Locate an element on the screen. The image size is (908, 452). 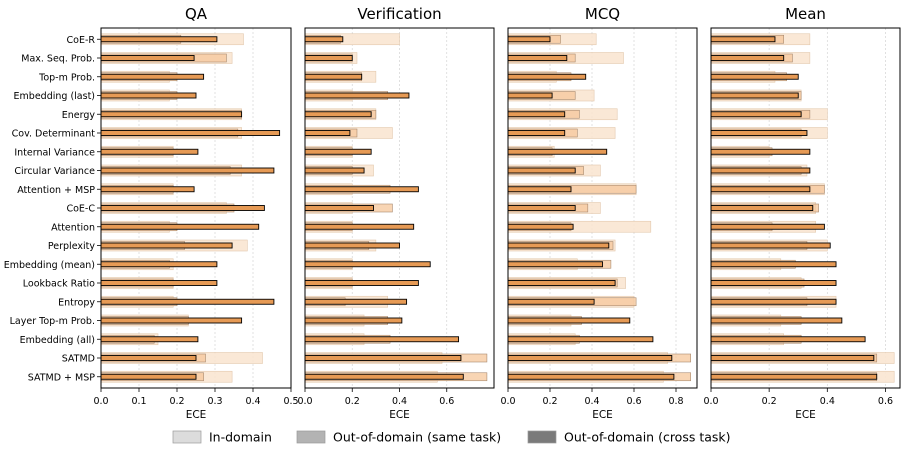
panel-title: Mean is located at coordinates (805, 14).